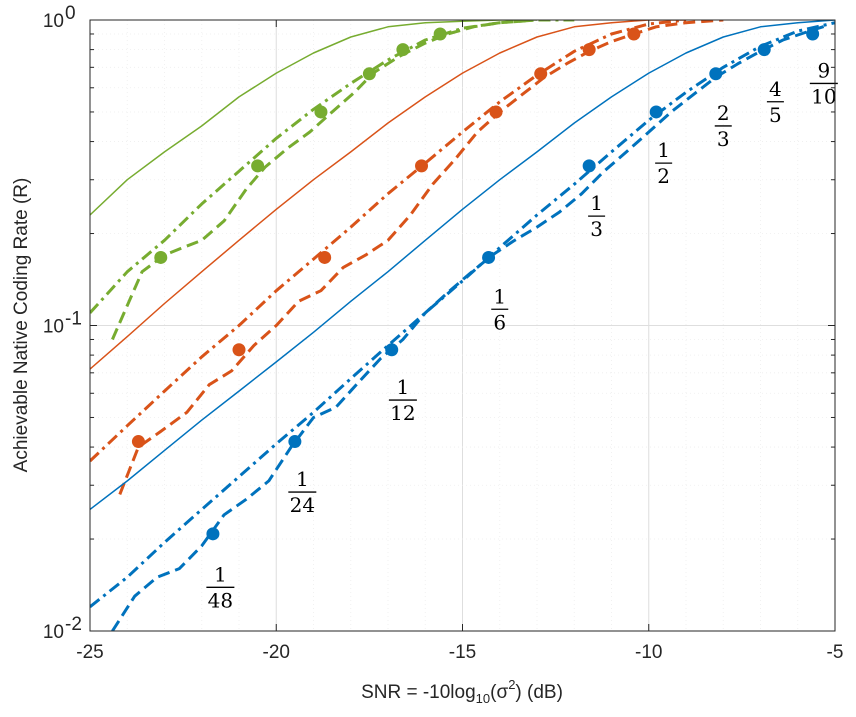 This screenshot has height=717, width=856. Describe the element at coordinates (276, 652) in the screenshot. I see `x-tick-label: -20` at that location.